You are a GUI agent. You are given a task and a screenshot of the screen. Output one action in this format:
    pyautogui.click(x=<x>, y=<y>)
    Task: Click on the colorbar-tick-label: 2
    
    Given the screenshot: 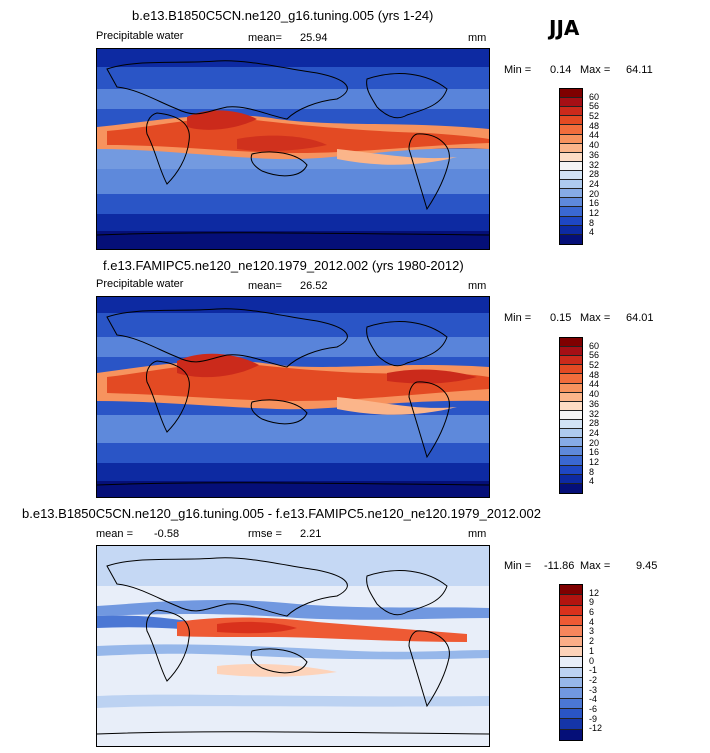 What is the action you would take?
    pyautogui.click(x=592, y=641)
    